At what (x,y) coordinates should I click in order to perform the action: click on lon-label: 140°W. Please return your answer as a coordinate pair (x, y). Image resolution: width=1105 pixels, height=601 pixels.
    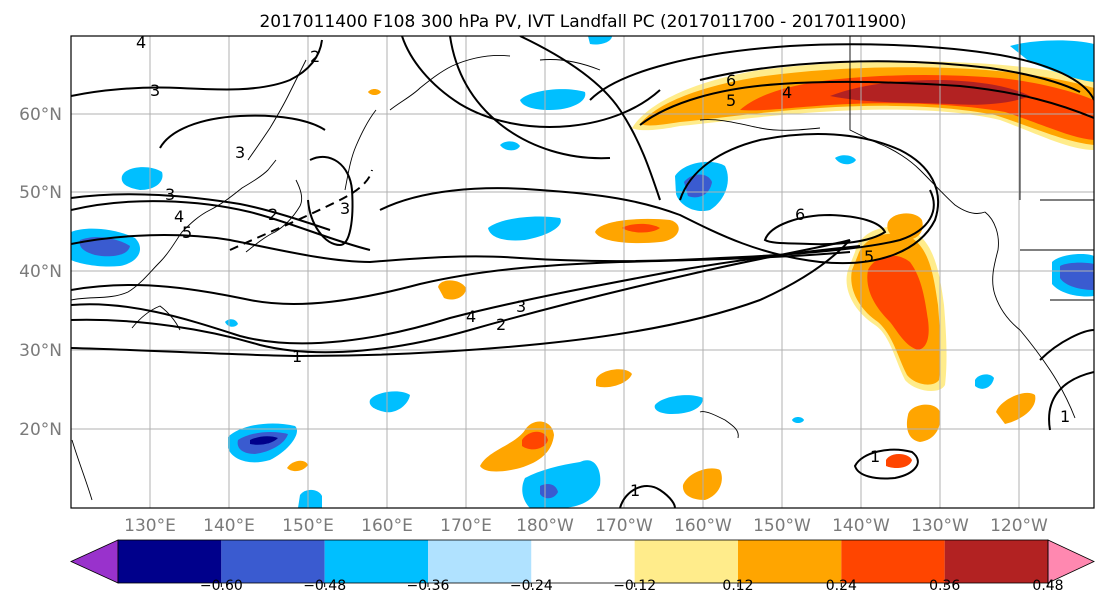
    Looking at the image, I should click on (861, 526).